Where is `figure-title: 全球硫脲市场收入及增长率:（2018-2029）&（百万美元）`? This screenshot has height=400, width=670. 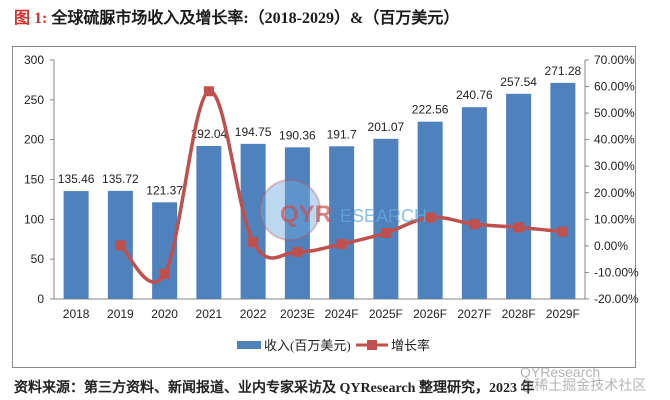
figure-title: 全球硫脲市场收入及增长率:（2018-2029）&（百万美元） is located at coordinates (255, 18).